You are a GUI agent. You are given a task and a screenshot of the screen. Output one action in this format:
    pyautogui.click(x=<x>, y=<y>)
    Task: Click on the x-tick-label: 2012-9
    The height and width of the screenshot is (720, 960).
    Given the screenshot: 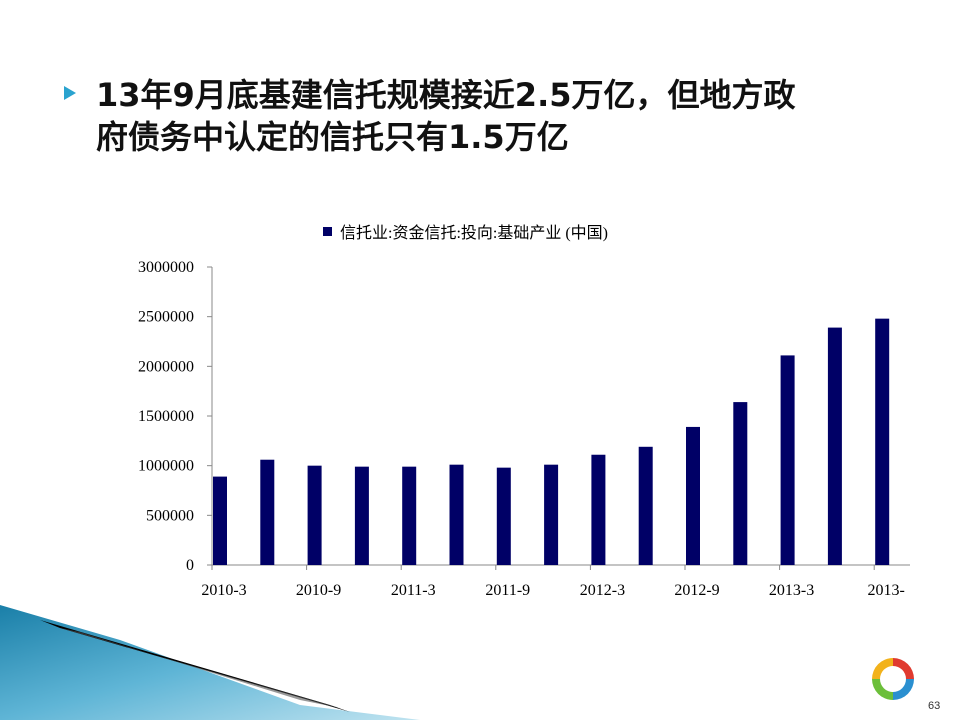 What is the action you would take?
    pyautogui.click(x=696, y=590)
    